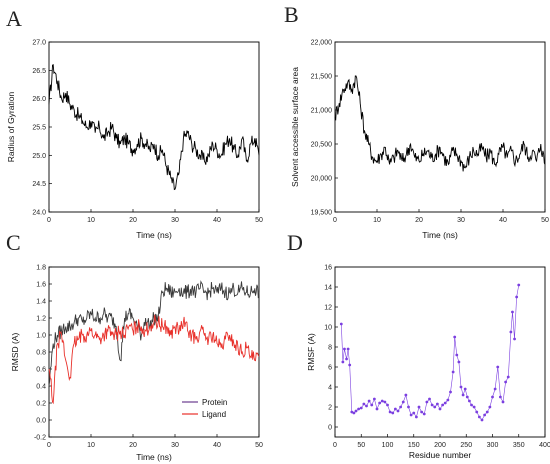 The height and width of the screenshot is (464, 550). What do you see at coordinates (322, 145) in the screenshot?
I see `y-tick-label: 20,500` at bounding box center [322, 145].